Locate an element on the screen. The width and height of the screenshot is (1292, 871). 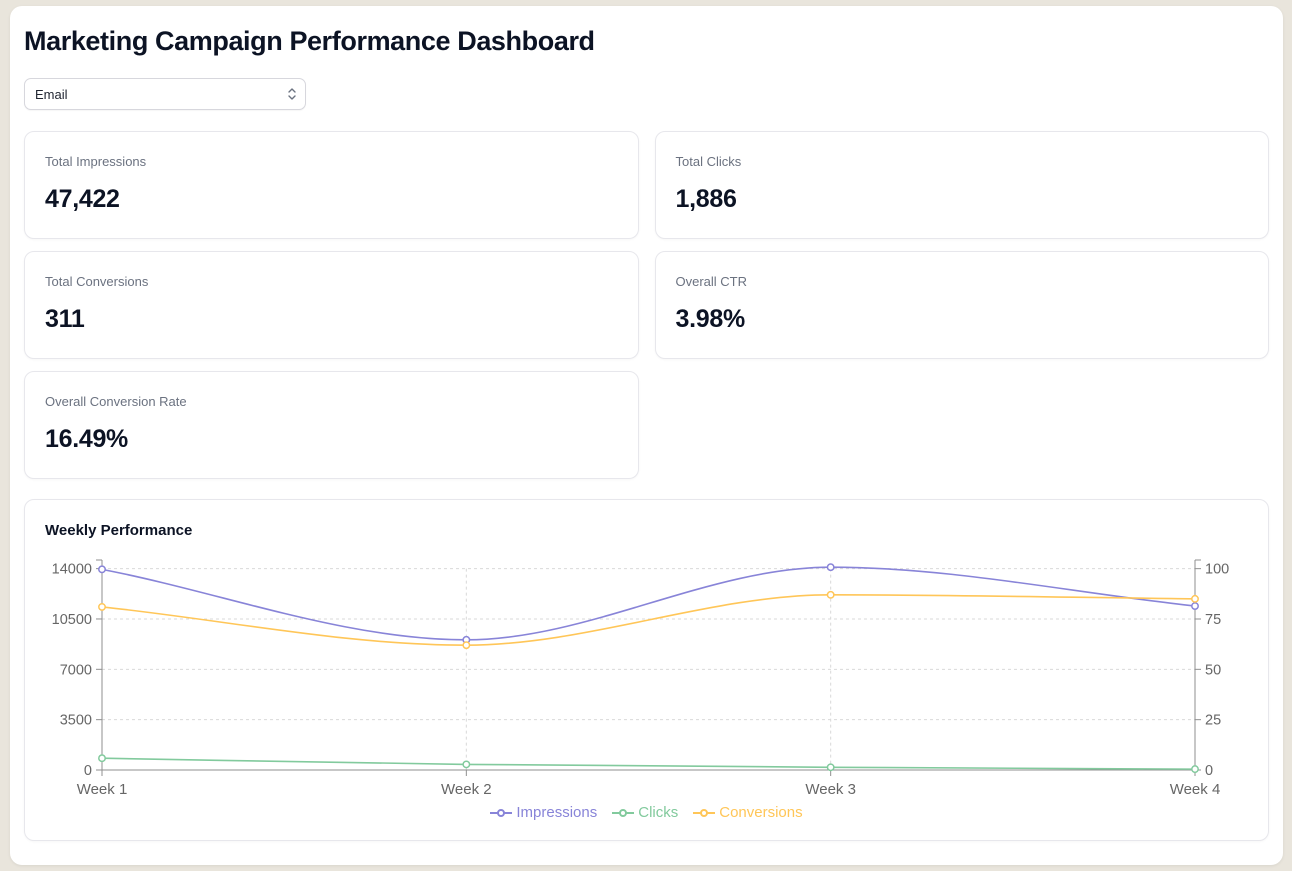
stat-card: Total Impressions 47,422 is located at coordinates (331, 185).